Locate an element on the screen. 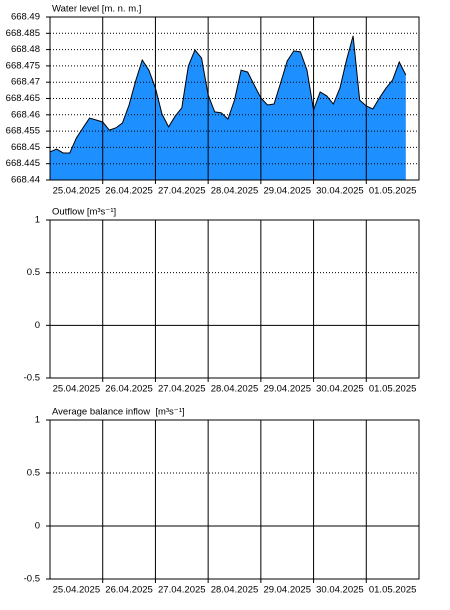 This screenshot has height=610, width=450. panel-title: Average balance inflow [m³s⁻¹] is located at coordinates (118, 412).